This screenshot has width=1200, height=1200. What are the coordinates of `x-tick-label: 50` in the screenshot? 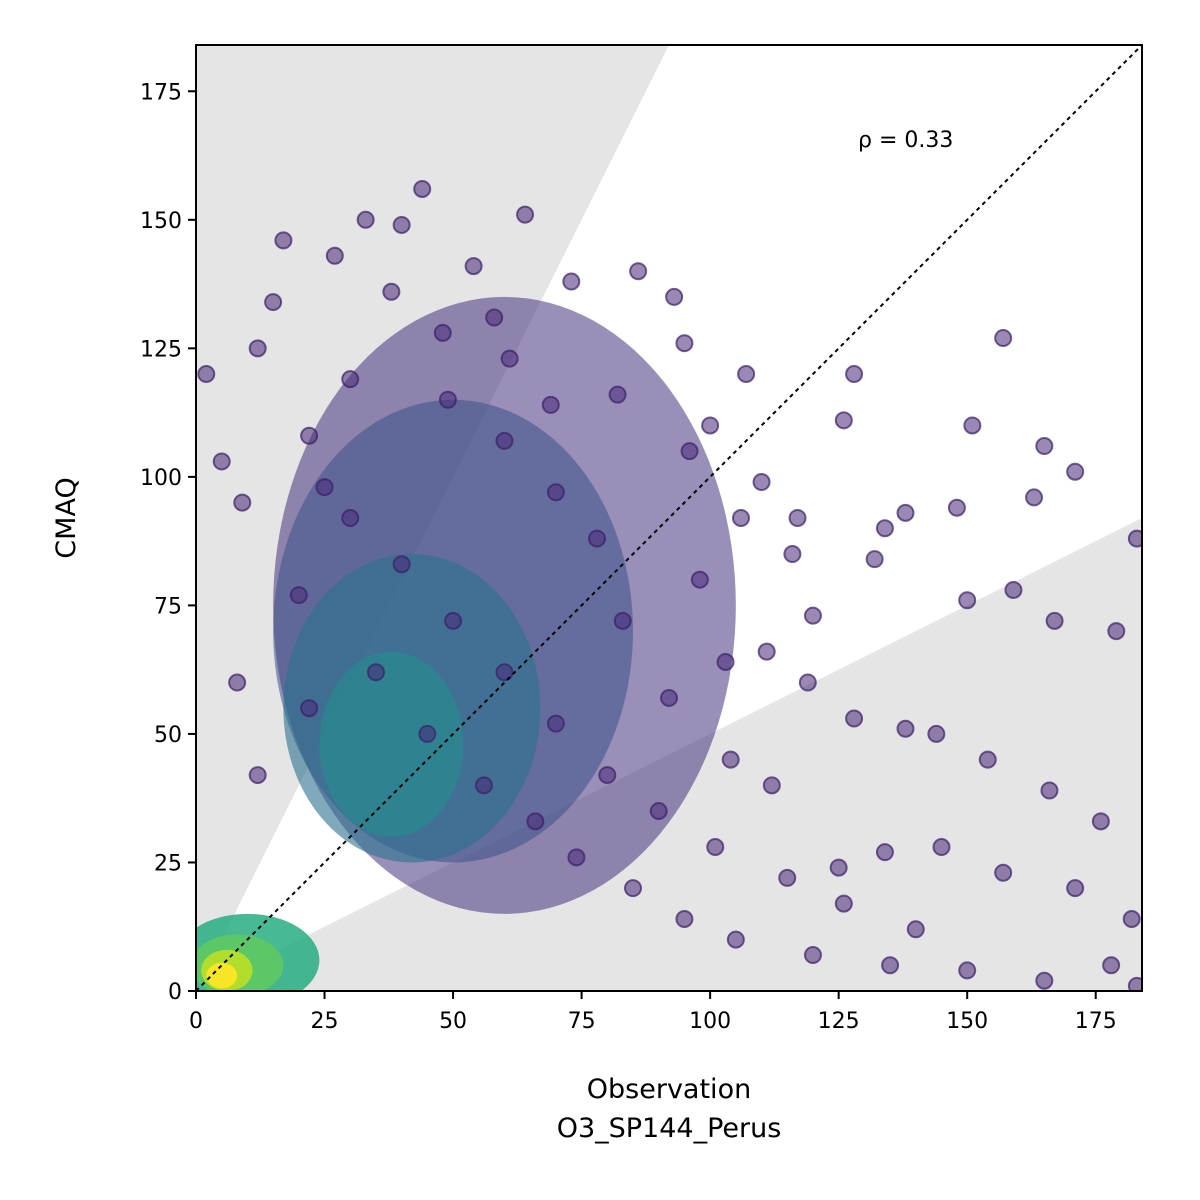 It's located at (453, 1021).